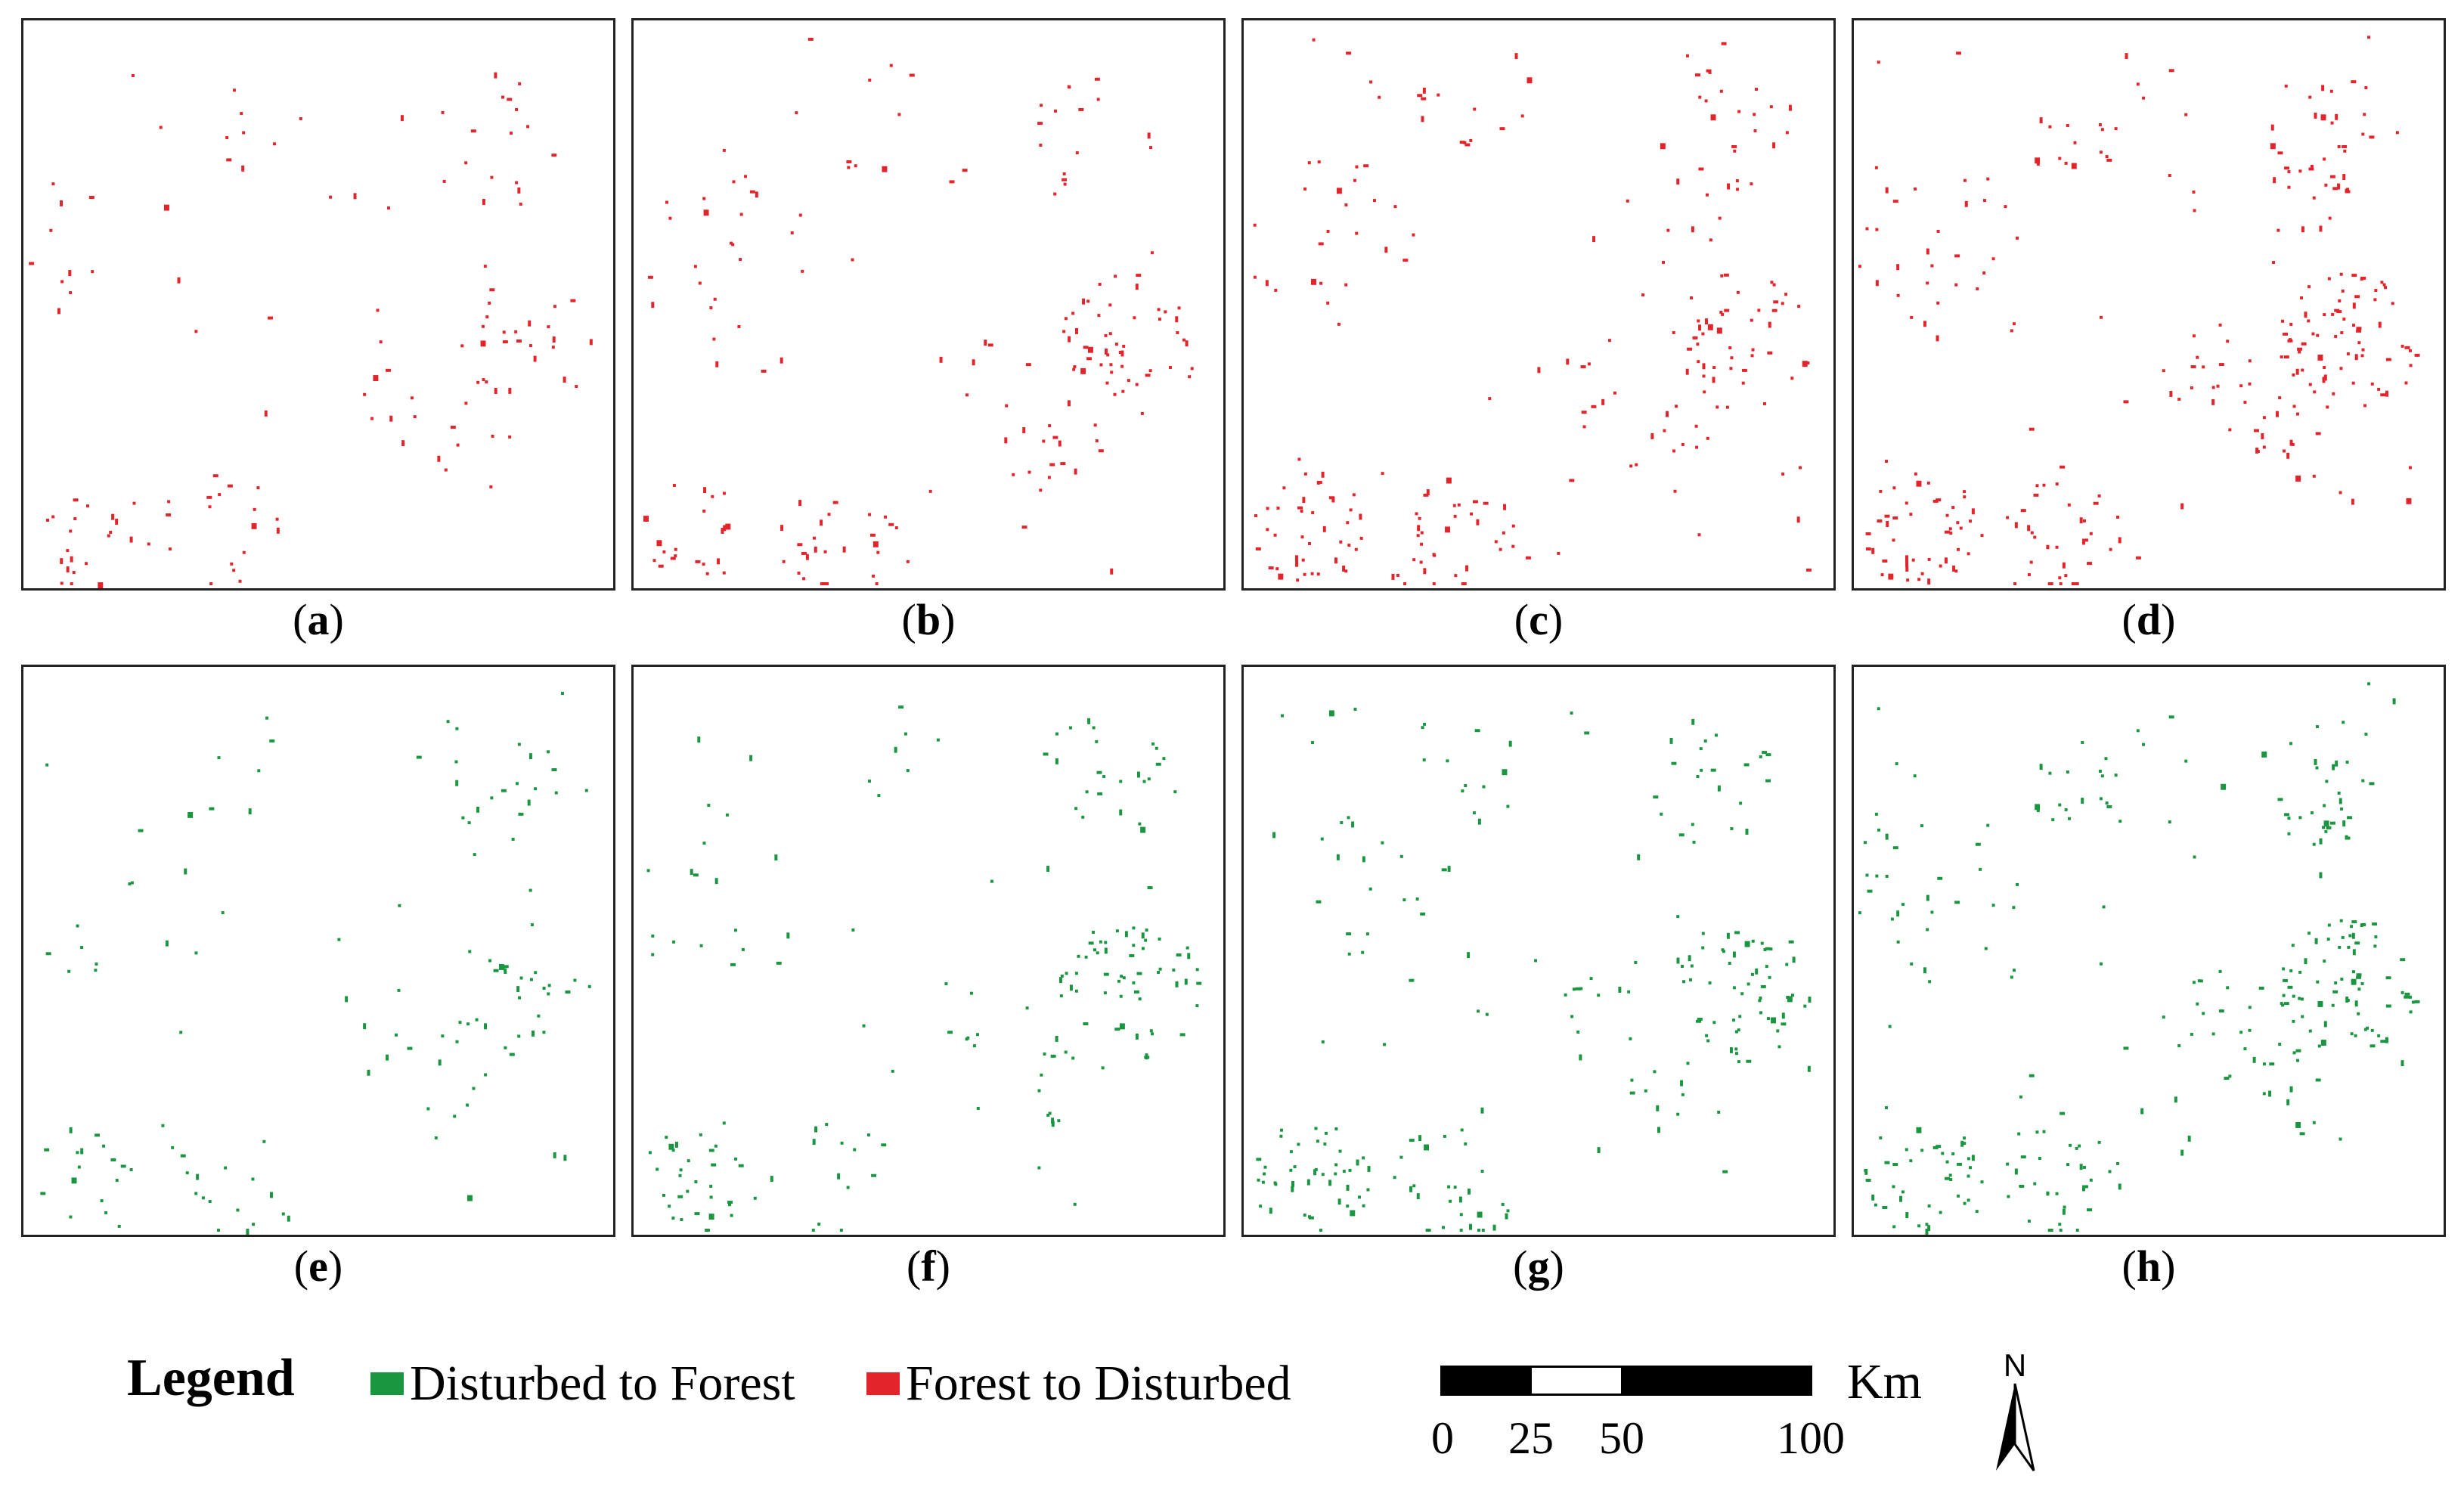 This screenshot has width=2464, height=1485. What do you see at coordinates (883, 1383) in the screenshot?
I see `red-swatch-icon` at bounding box center [883, 1383].